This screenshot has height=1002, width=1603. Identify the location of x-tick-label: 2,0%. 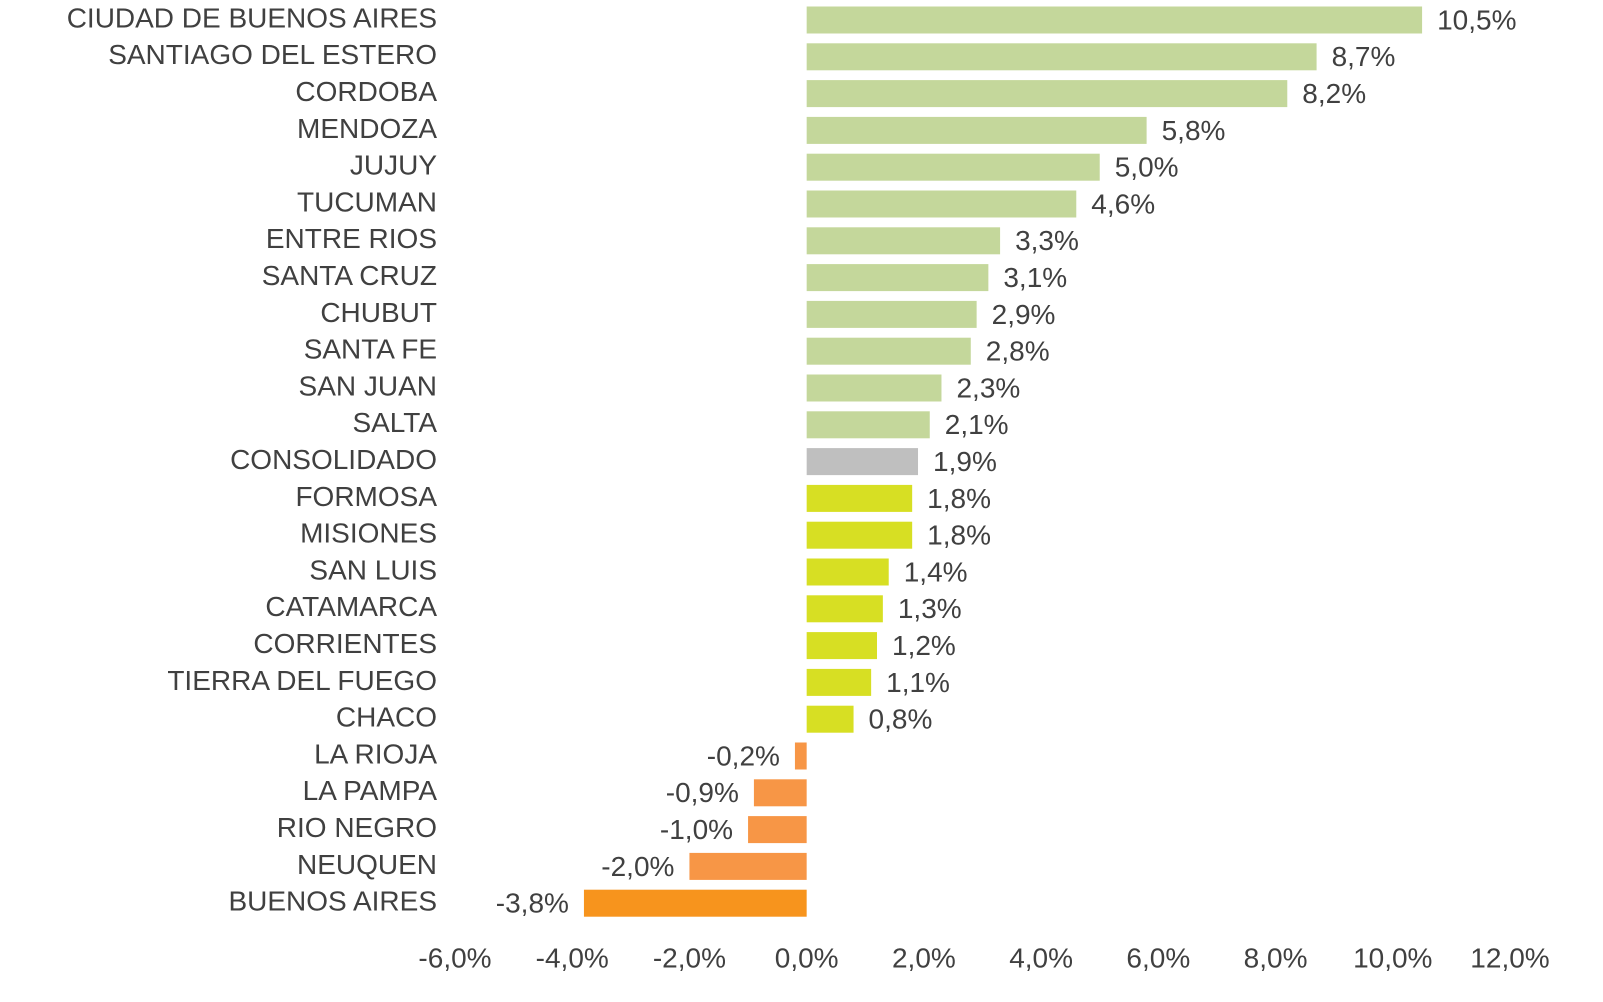
(924, 957).